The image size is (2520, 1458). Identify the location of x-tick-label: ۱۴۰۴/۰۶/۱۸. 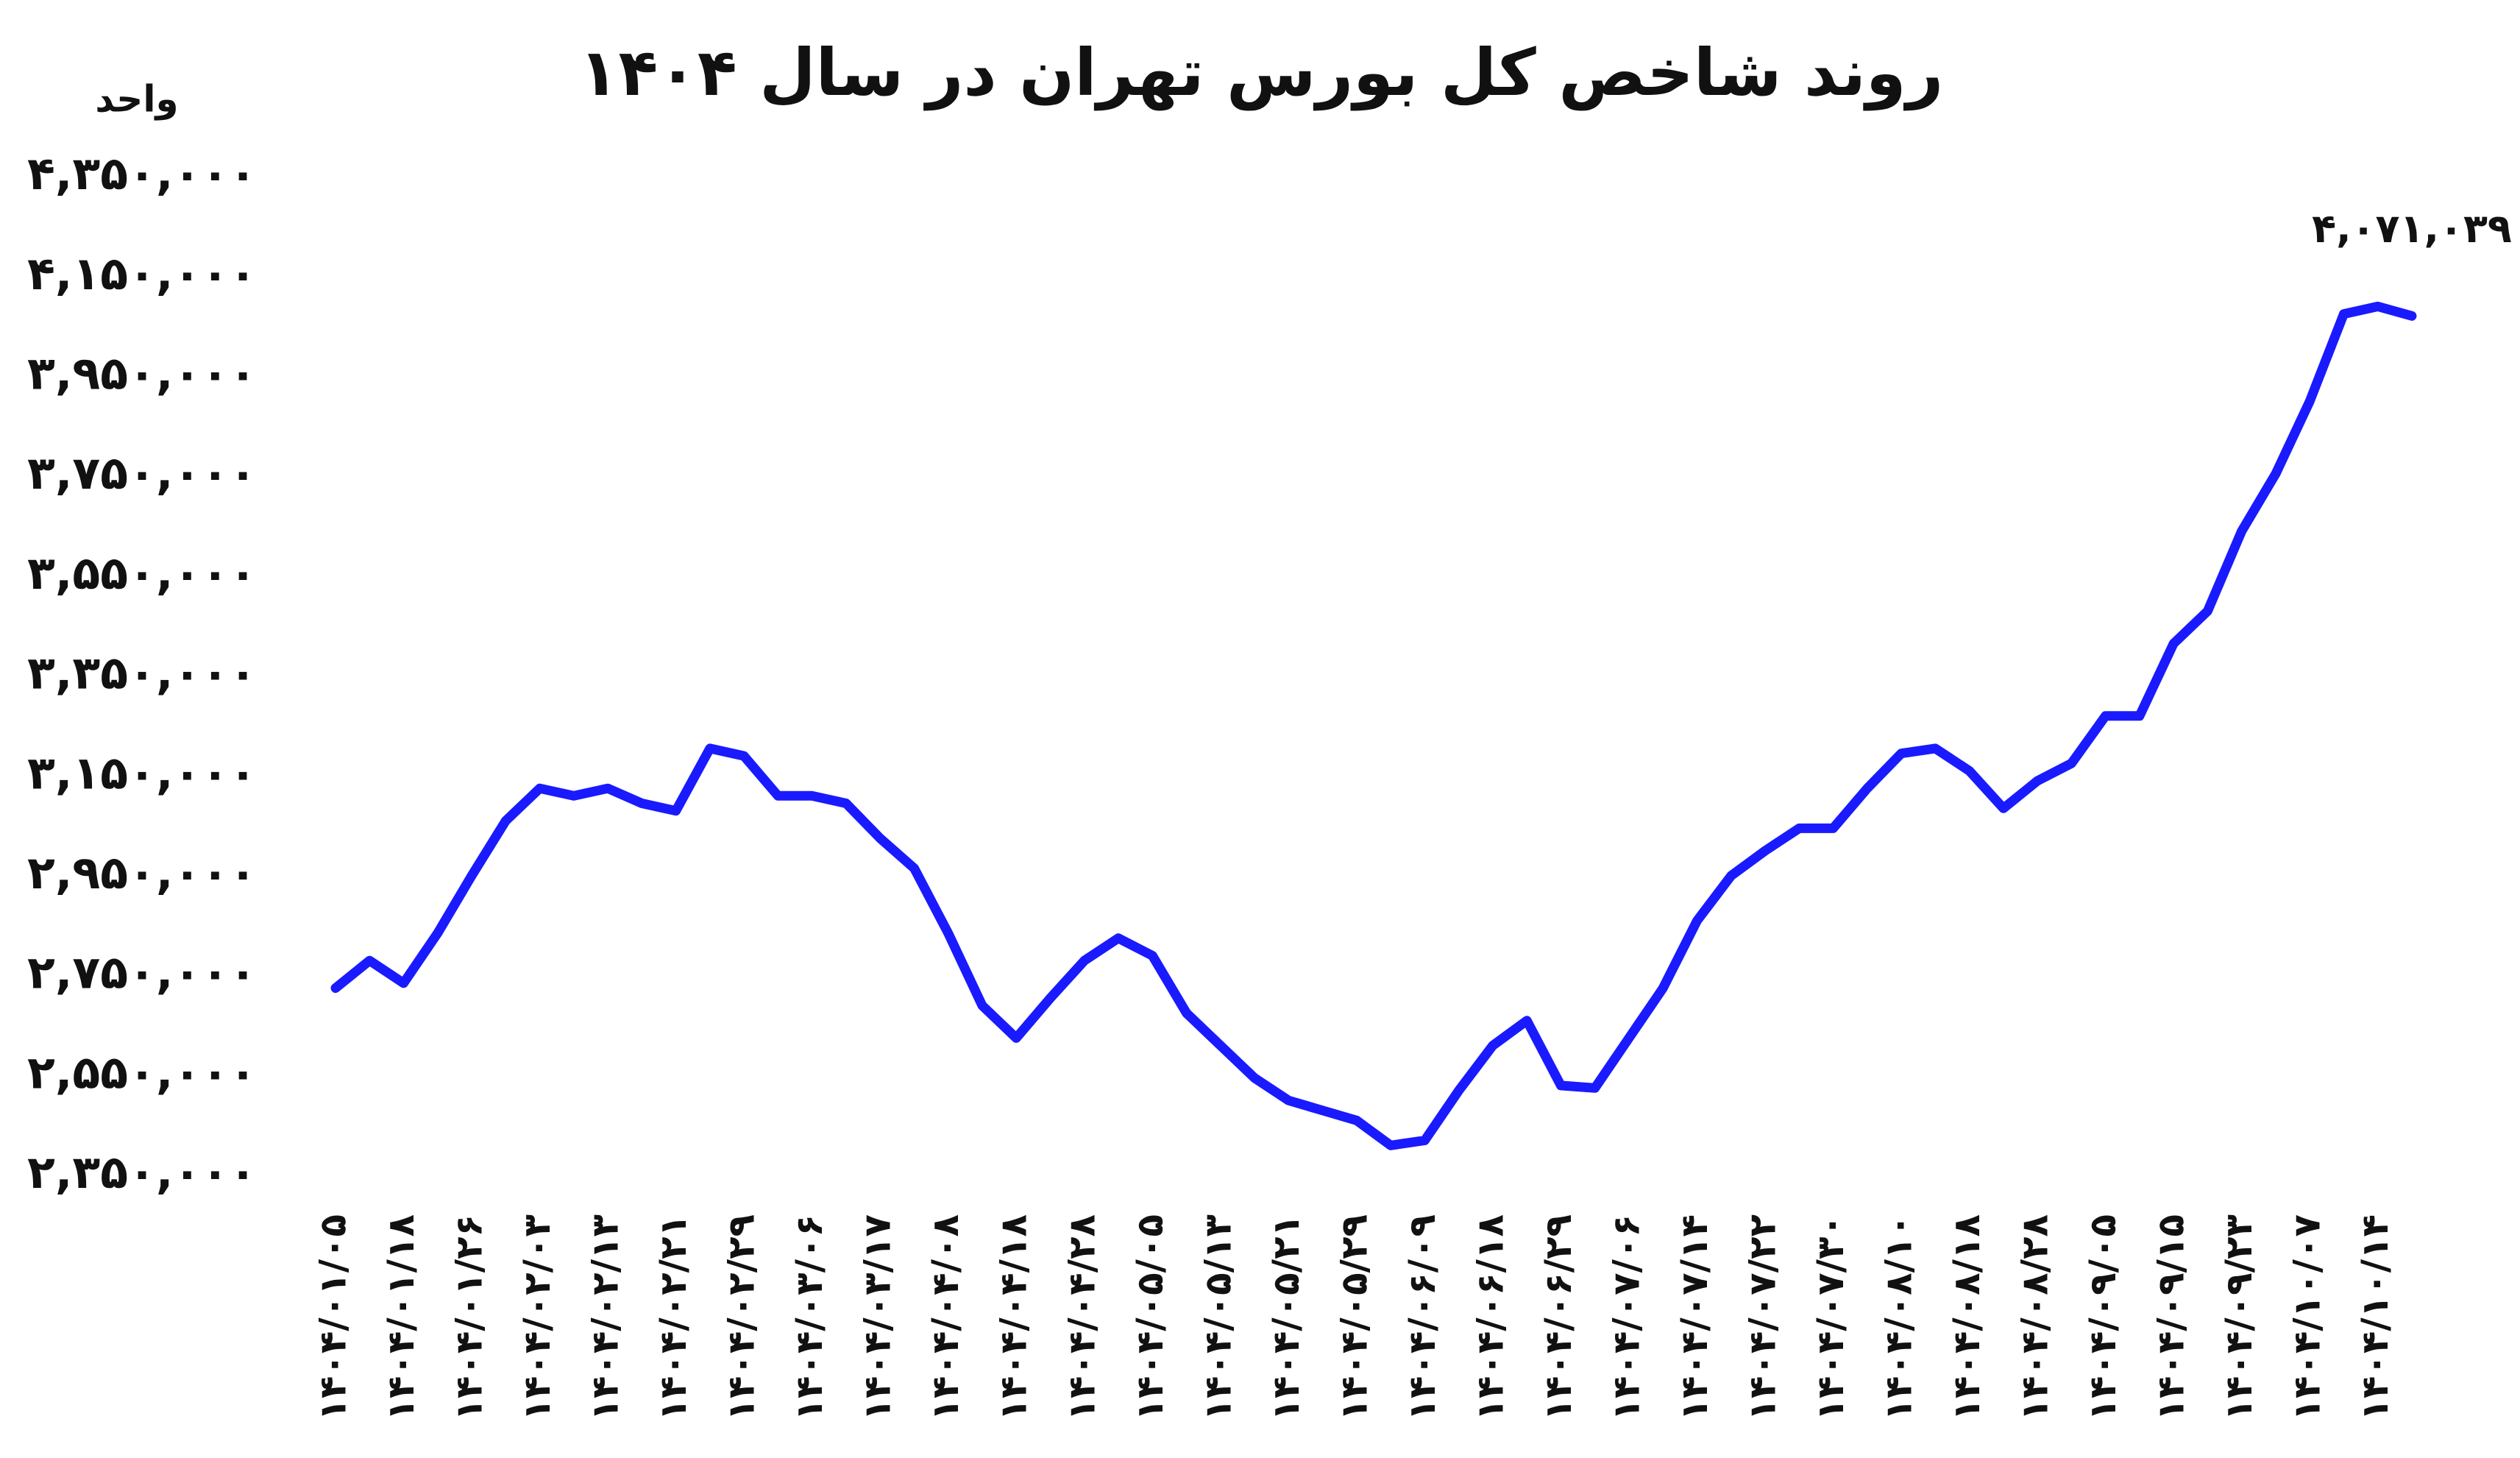
(1490, 1317).